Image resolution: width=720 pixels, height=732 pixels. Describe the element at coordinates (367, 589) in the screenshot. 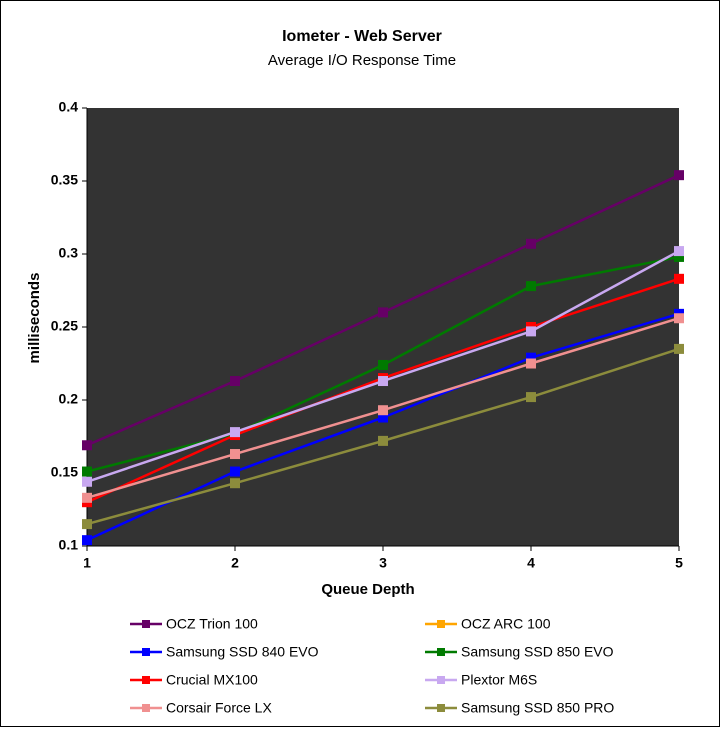

I see `x-axis-label: Queue Depth` at that location.